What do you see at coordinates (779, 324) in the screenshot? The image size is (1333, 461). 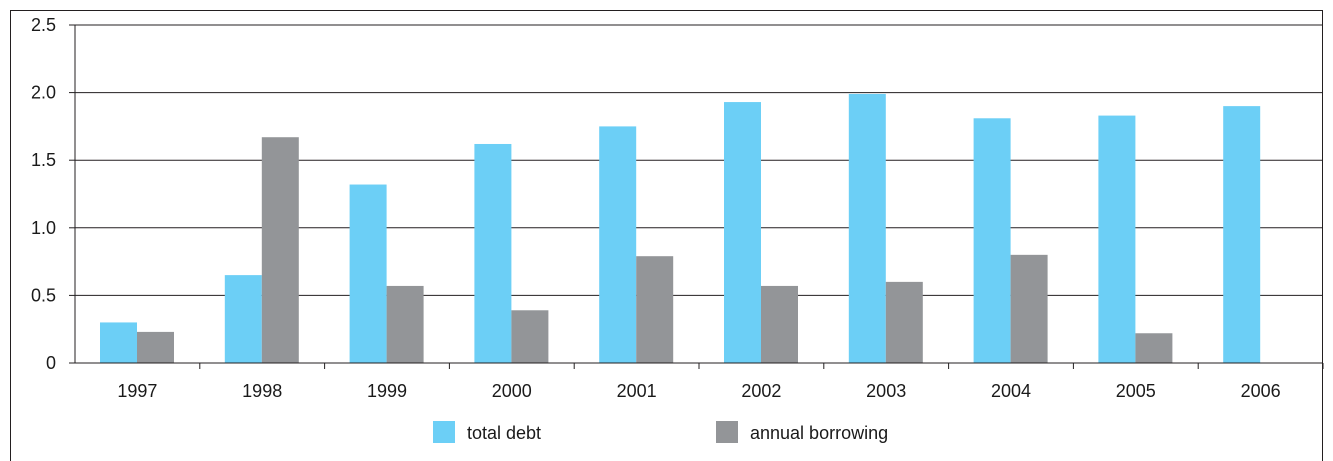 I see `bar-annual-borrowing-2002` at bounding box center [779, 324].